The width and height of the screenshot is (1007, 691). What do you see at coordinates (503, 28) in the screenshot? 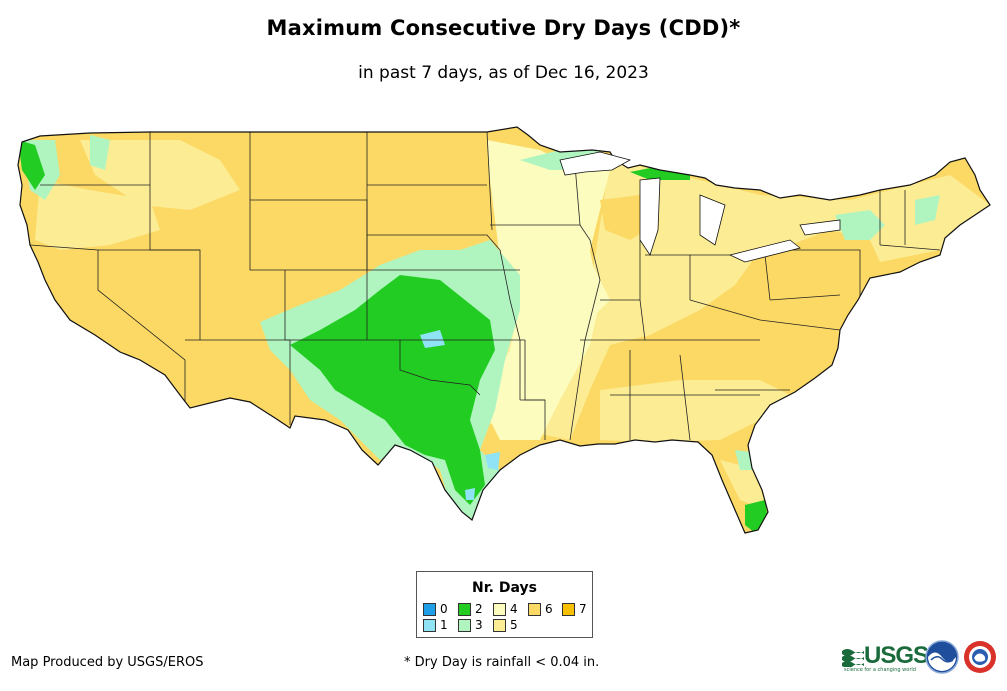
I see `page-title: Maximum Consecutive Dry Days (CDD)*` at bounding box center [503, 28].